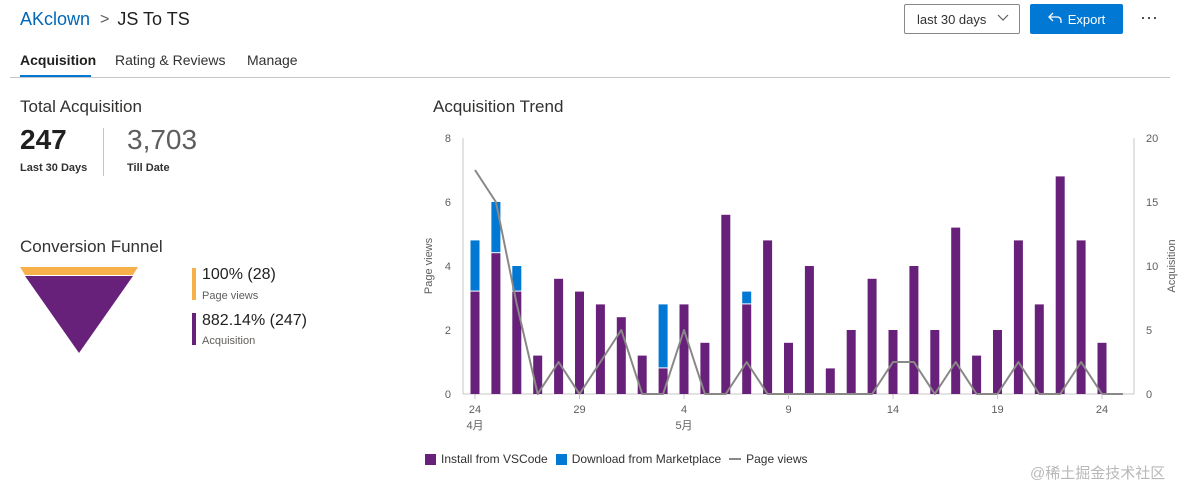 This screenshot has height=492, width=1196. I want to click on last-30-days-label: Last 30 Days, so click(54, 168).